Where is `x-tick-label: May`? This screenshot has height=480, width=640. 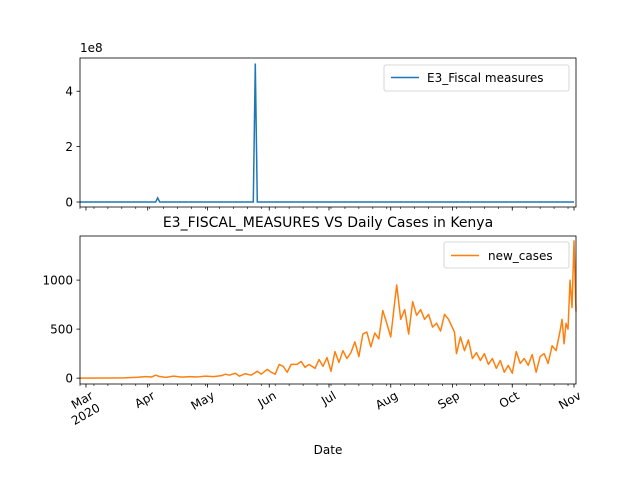
x-tick-label: May is located at coordinates (202, 400).